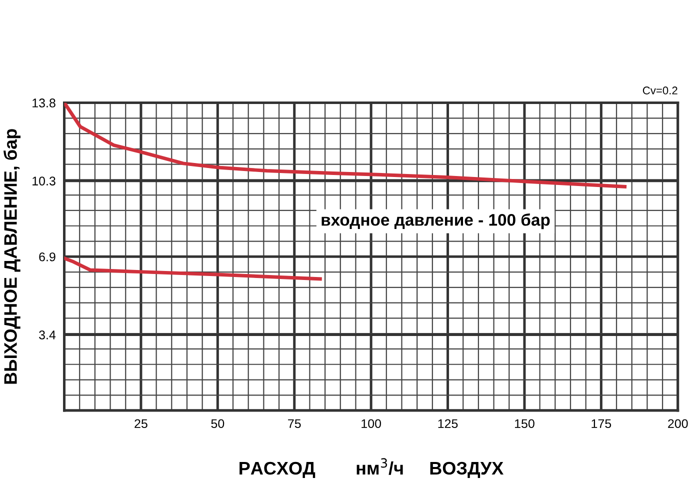 The width and height of the screenshot is (691, 487). I want to click on x-tick-label: 125, so click(448, 423).